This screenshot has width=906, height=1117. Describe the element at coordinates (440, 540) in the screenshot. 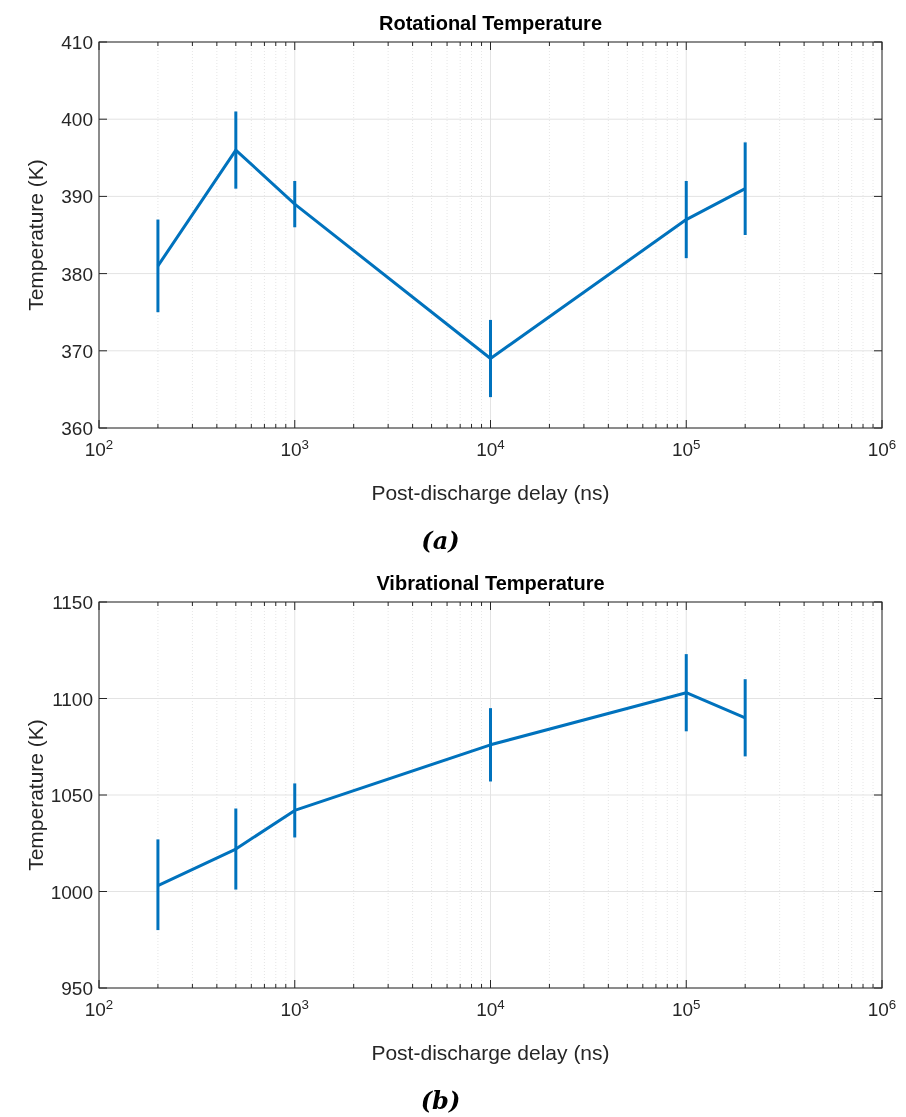

I see `text: (a)` at that location.